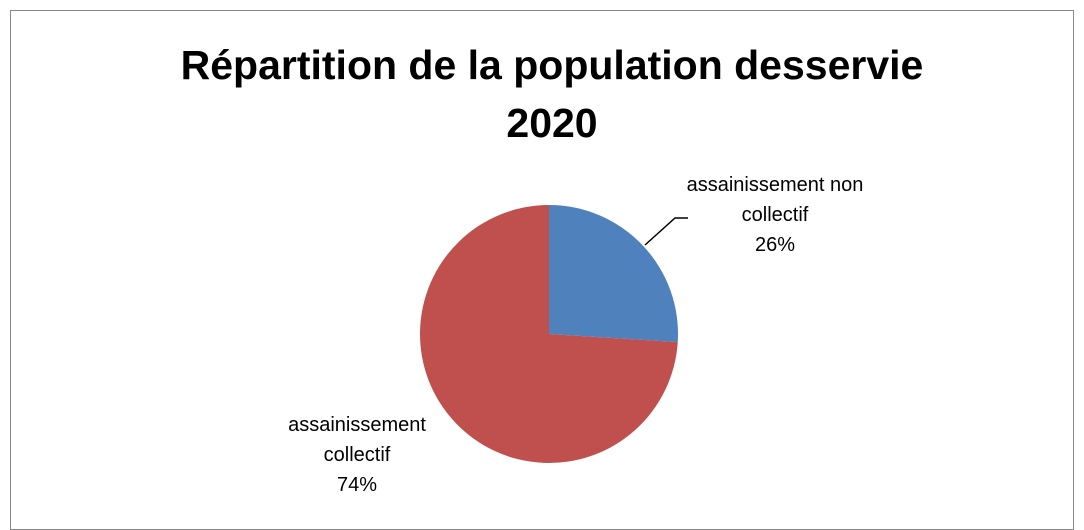 This screenshot has width=1084, height=530. Describe the element at coordinates (357, 485) in the screenshot. I see `value-label: 74%` at that location.